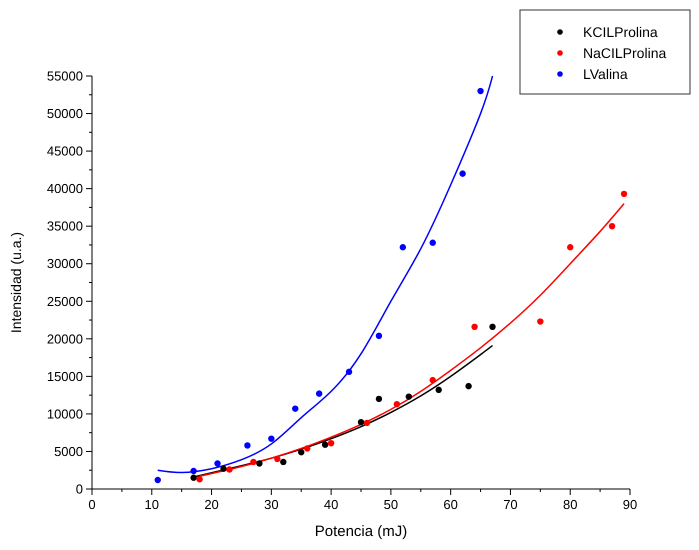  I want to click on x-tick-label: 50, so click(391, 504).